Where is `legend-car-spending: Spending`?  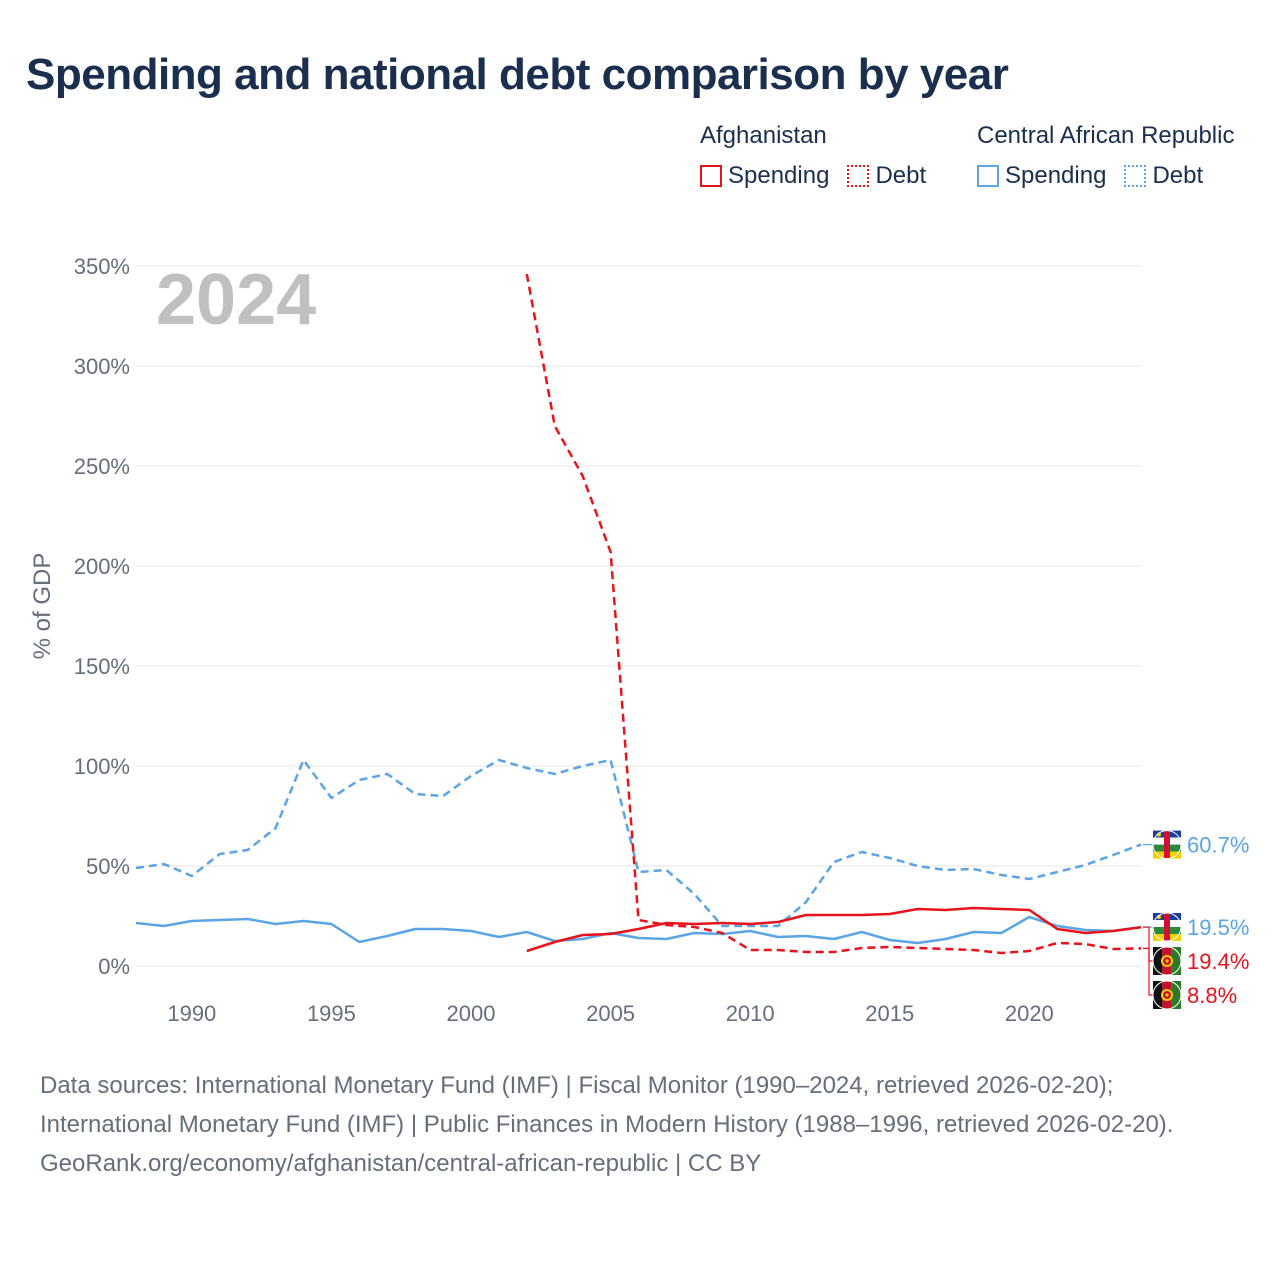 legend-car-spending: Spending is located at coordinates (1041, 176).